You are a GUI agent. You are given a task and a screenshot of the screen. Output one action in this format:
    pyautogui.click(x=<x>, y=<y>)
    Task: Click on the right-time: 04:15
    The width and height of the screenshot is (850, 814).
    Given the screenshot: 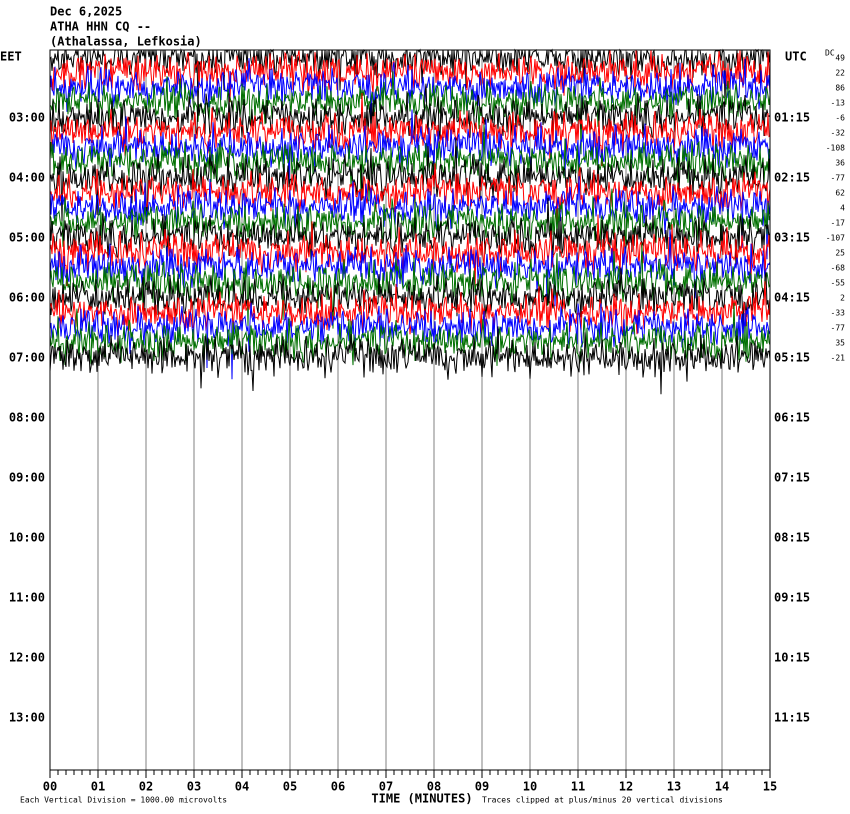 What is the action you would take?
    pyautogui.click(x=792, y=298)
    